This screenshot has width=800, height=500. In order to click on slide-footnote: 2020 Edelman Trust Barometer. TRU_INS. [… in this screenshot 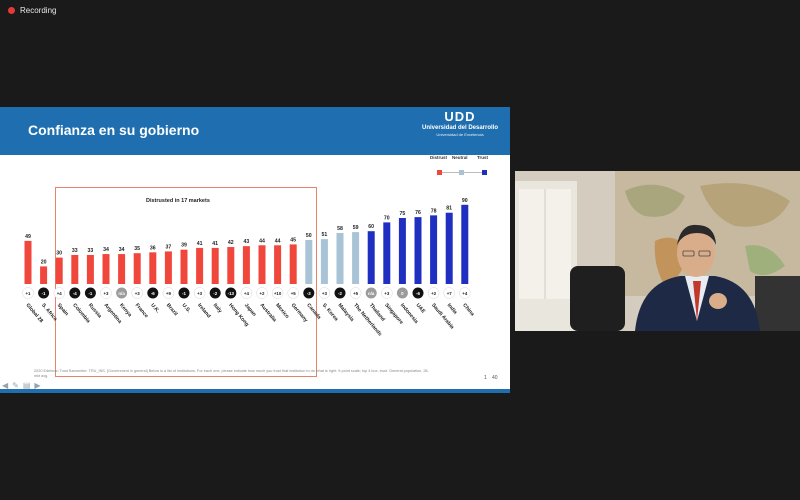, I will do `click(231, 373)`.